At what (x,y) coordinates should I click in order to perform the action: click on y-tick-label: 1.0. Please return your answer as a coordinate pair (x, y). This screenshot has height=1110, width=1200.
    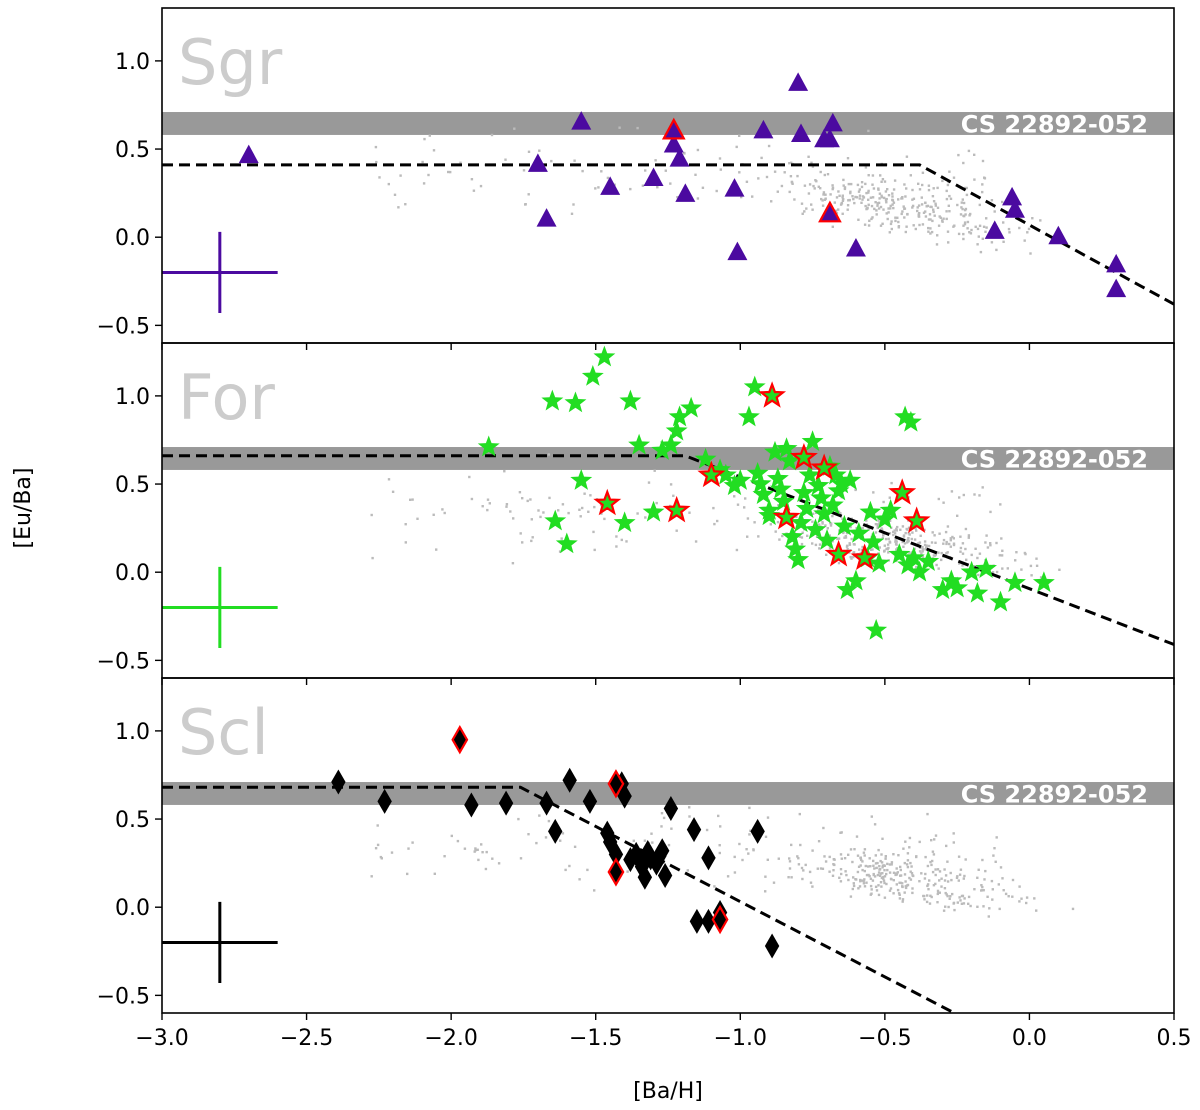
    Looking at the image, I should click on (132, 62).